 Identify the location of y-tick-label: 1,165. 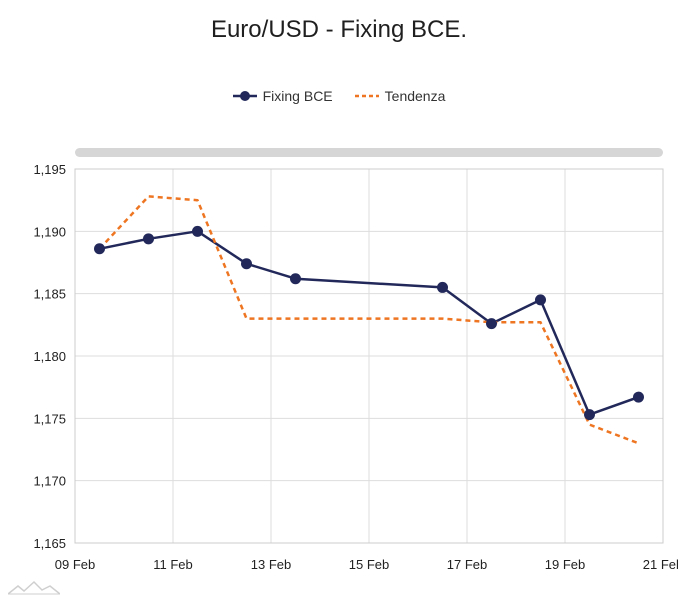
(49, 543).